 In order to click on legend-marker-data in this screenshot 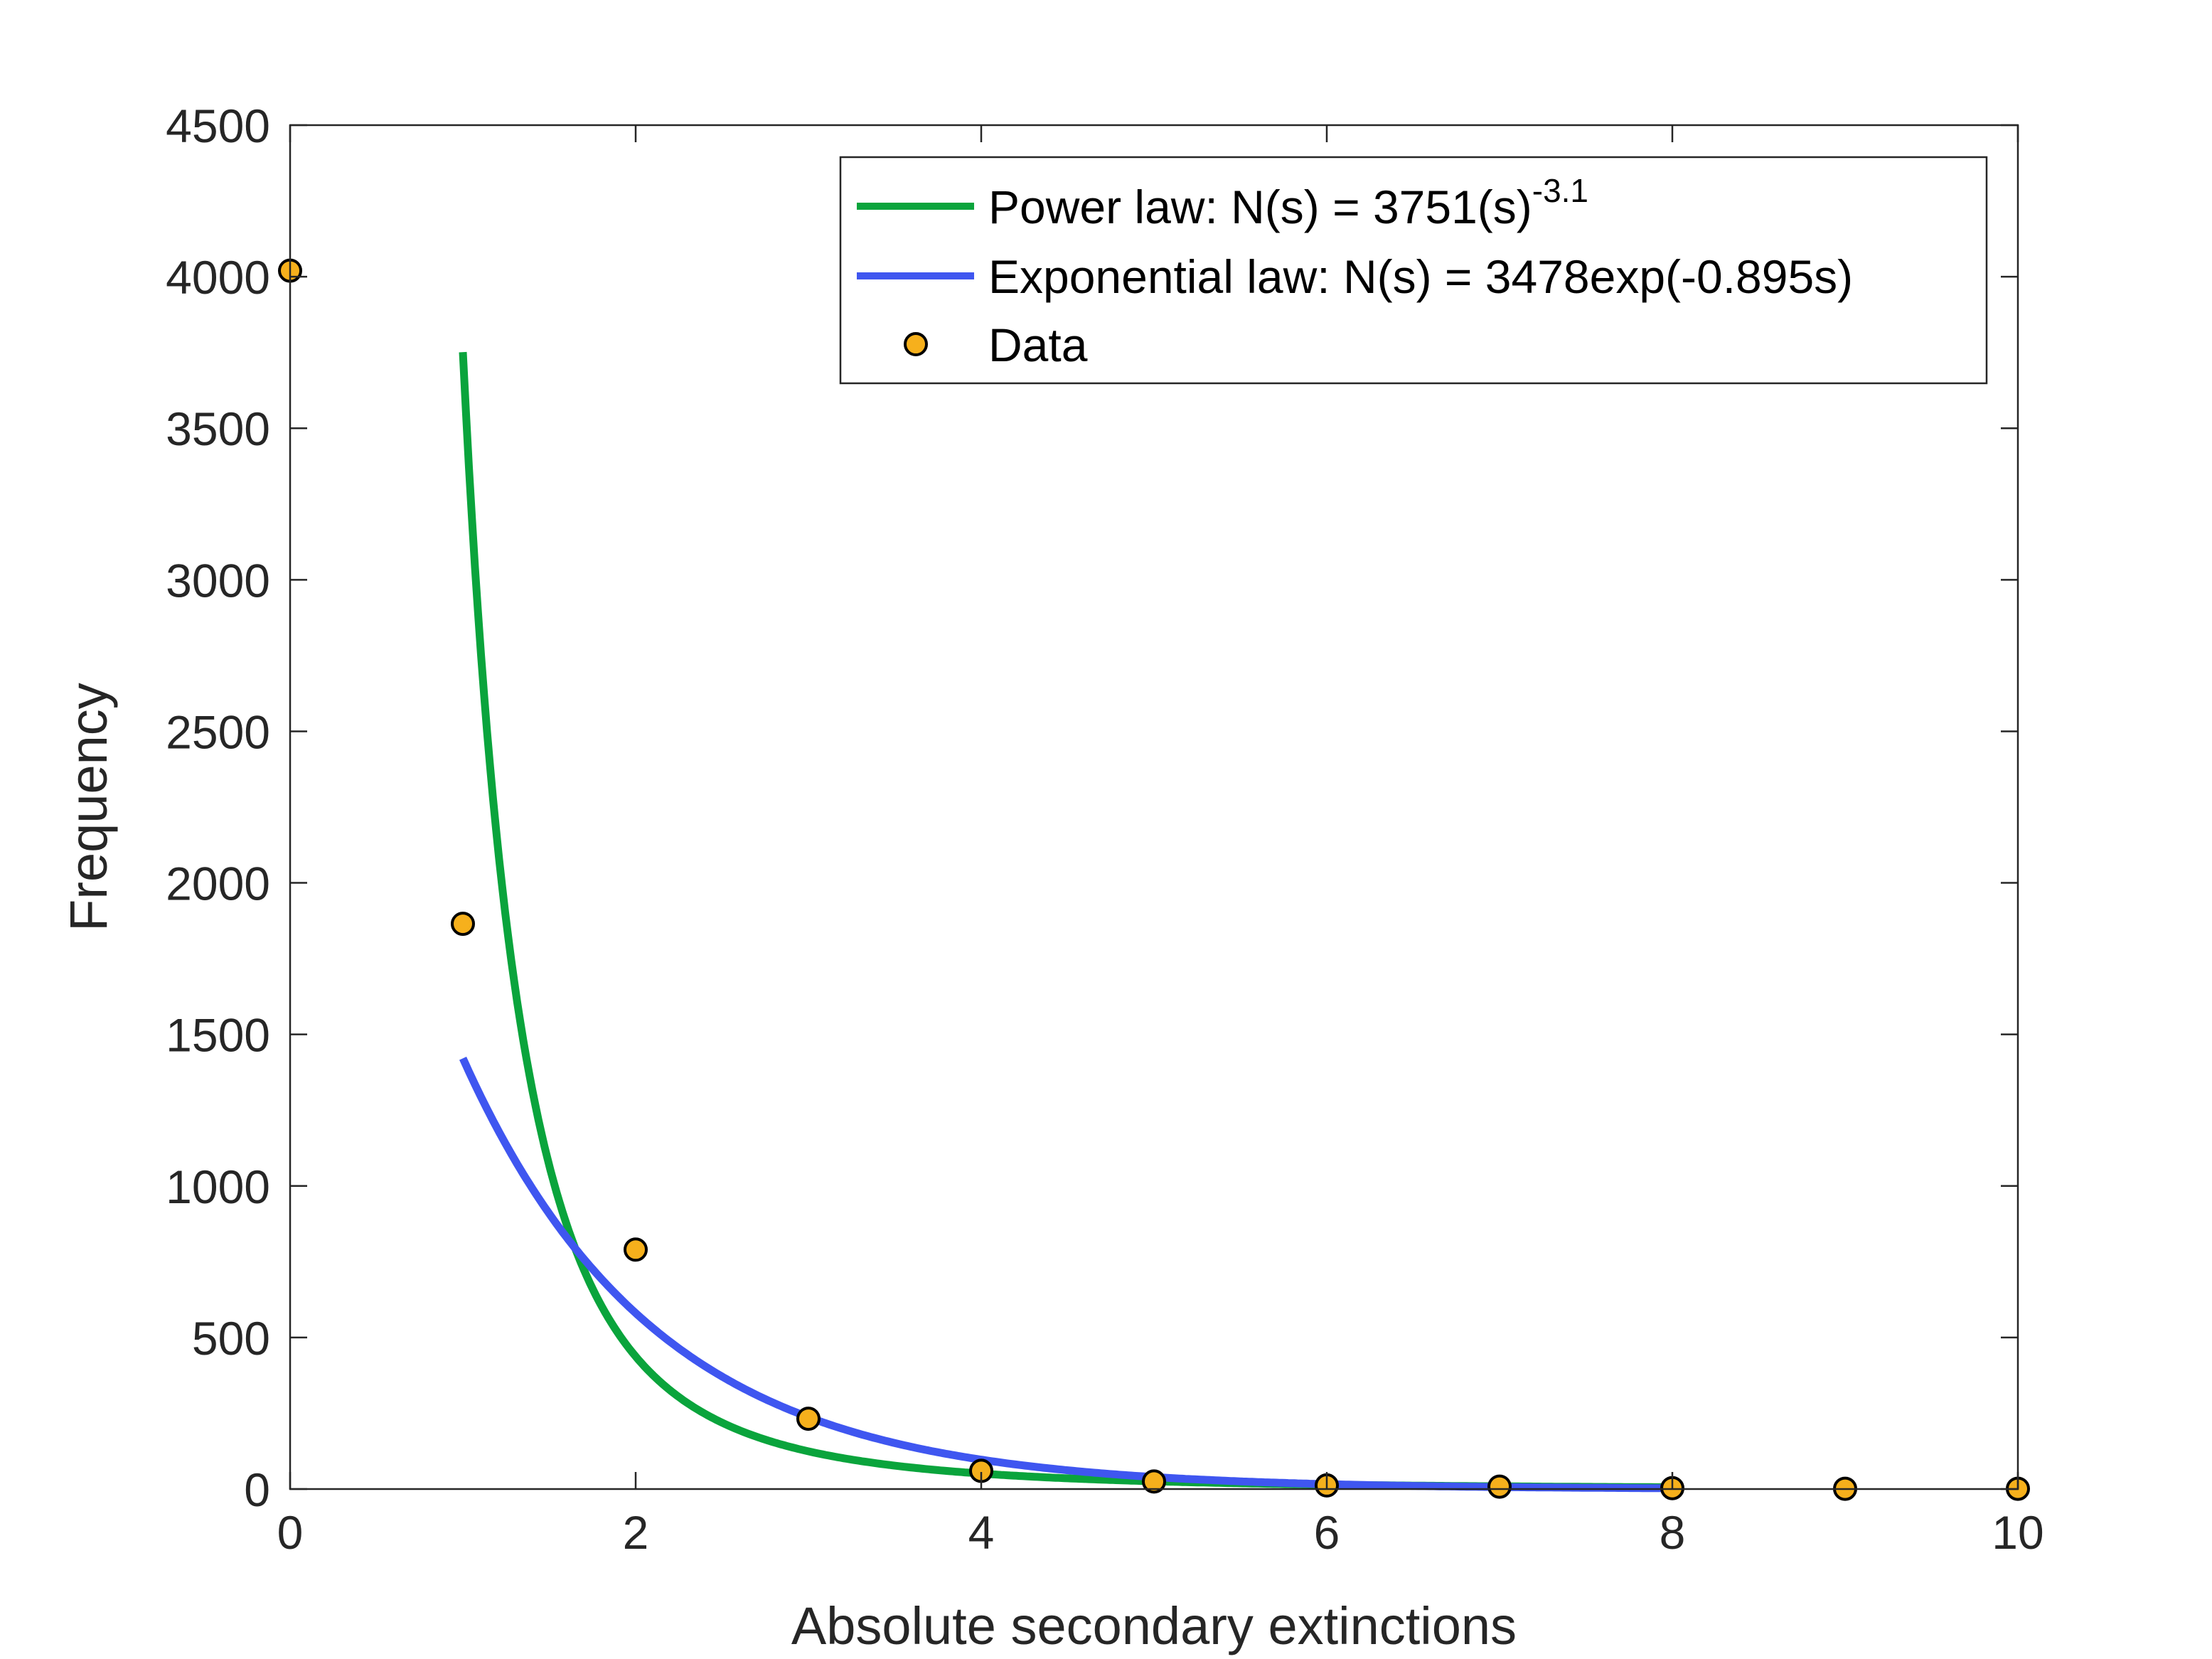, I will do `click(916, 344)`.